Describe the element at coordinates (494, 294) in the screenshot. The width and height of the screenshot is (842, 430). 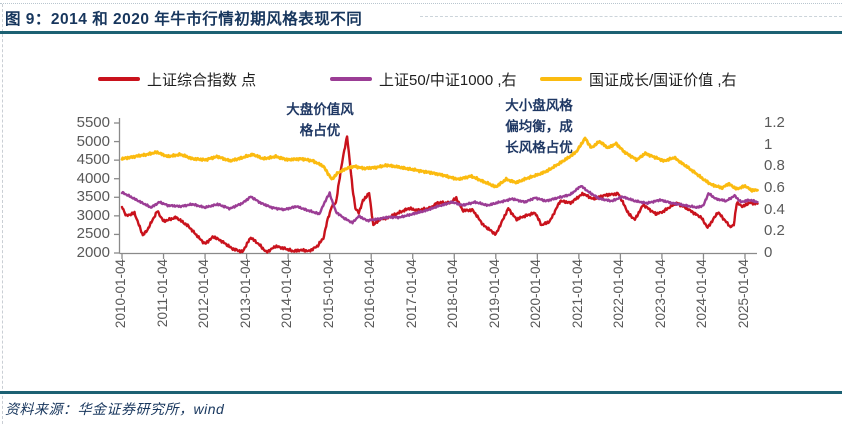
I see `x-axis-tick-label: 2019-01-04` at that location.